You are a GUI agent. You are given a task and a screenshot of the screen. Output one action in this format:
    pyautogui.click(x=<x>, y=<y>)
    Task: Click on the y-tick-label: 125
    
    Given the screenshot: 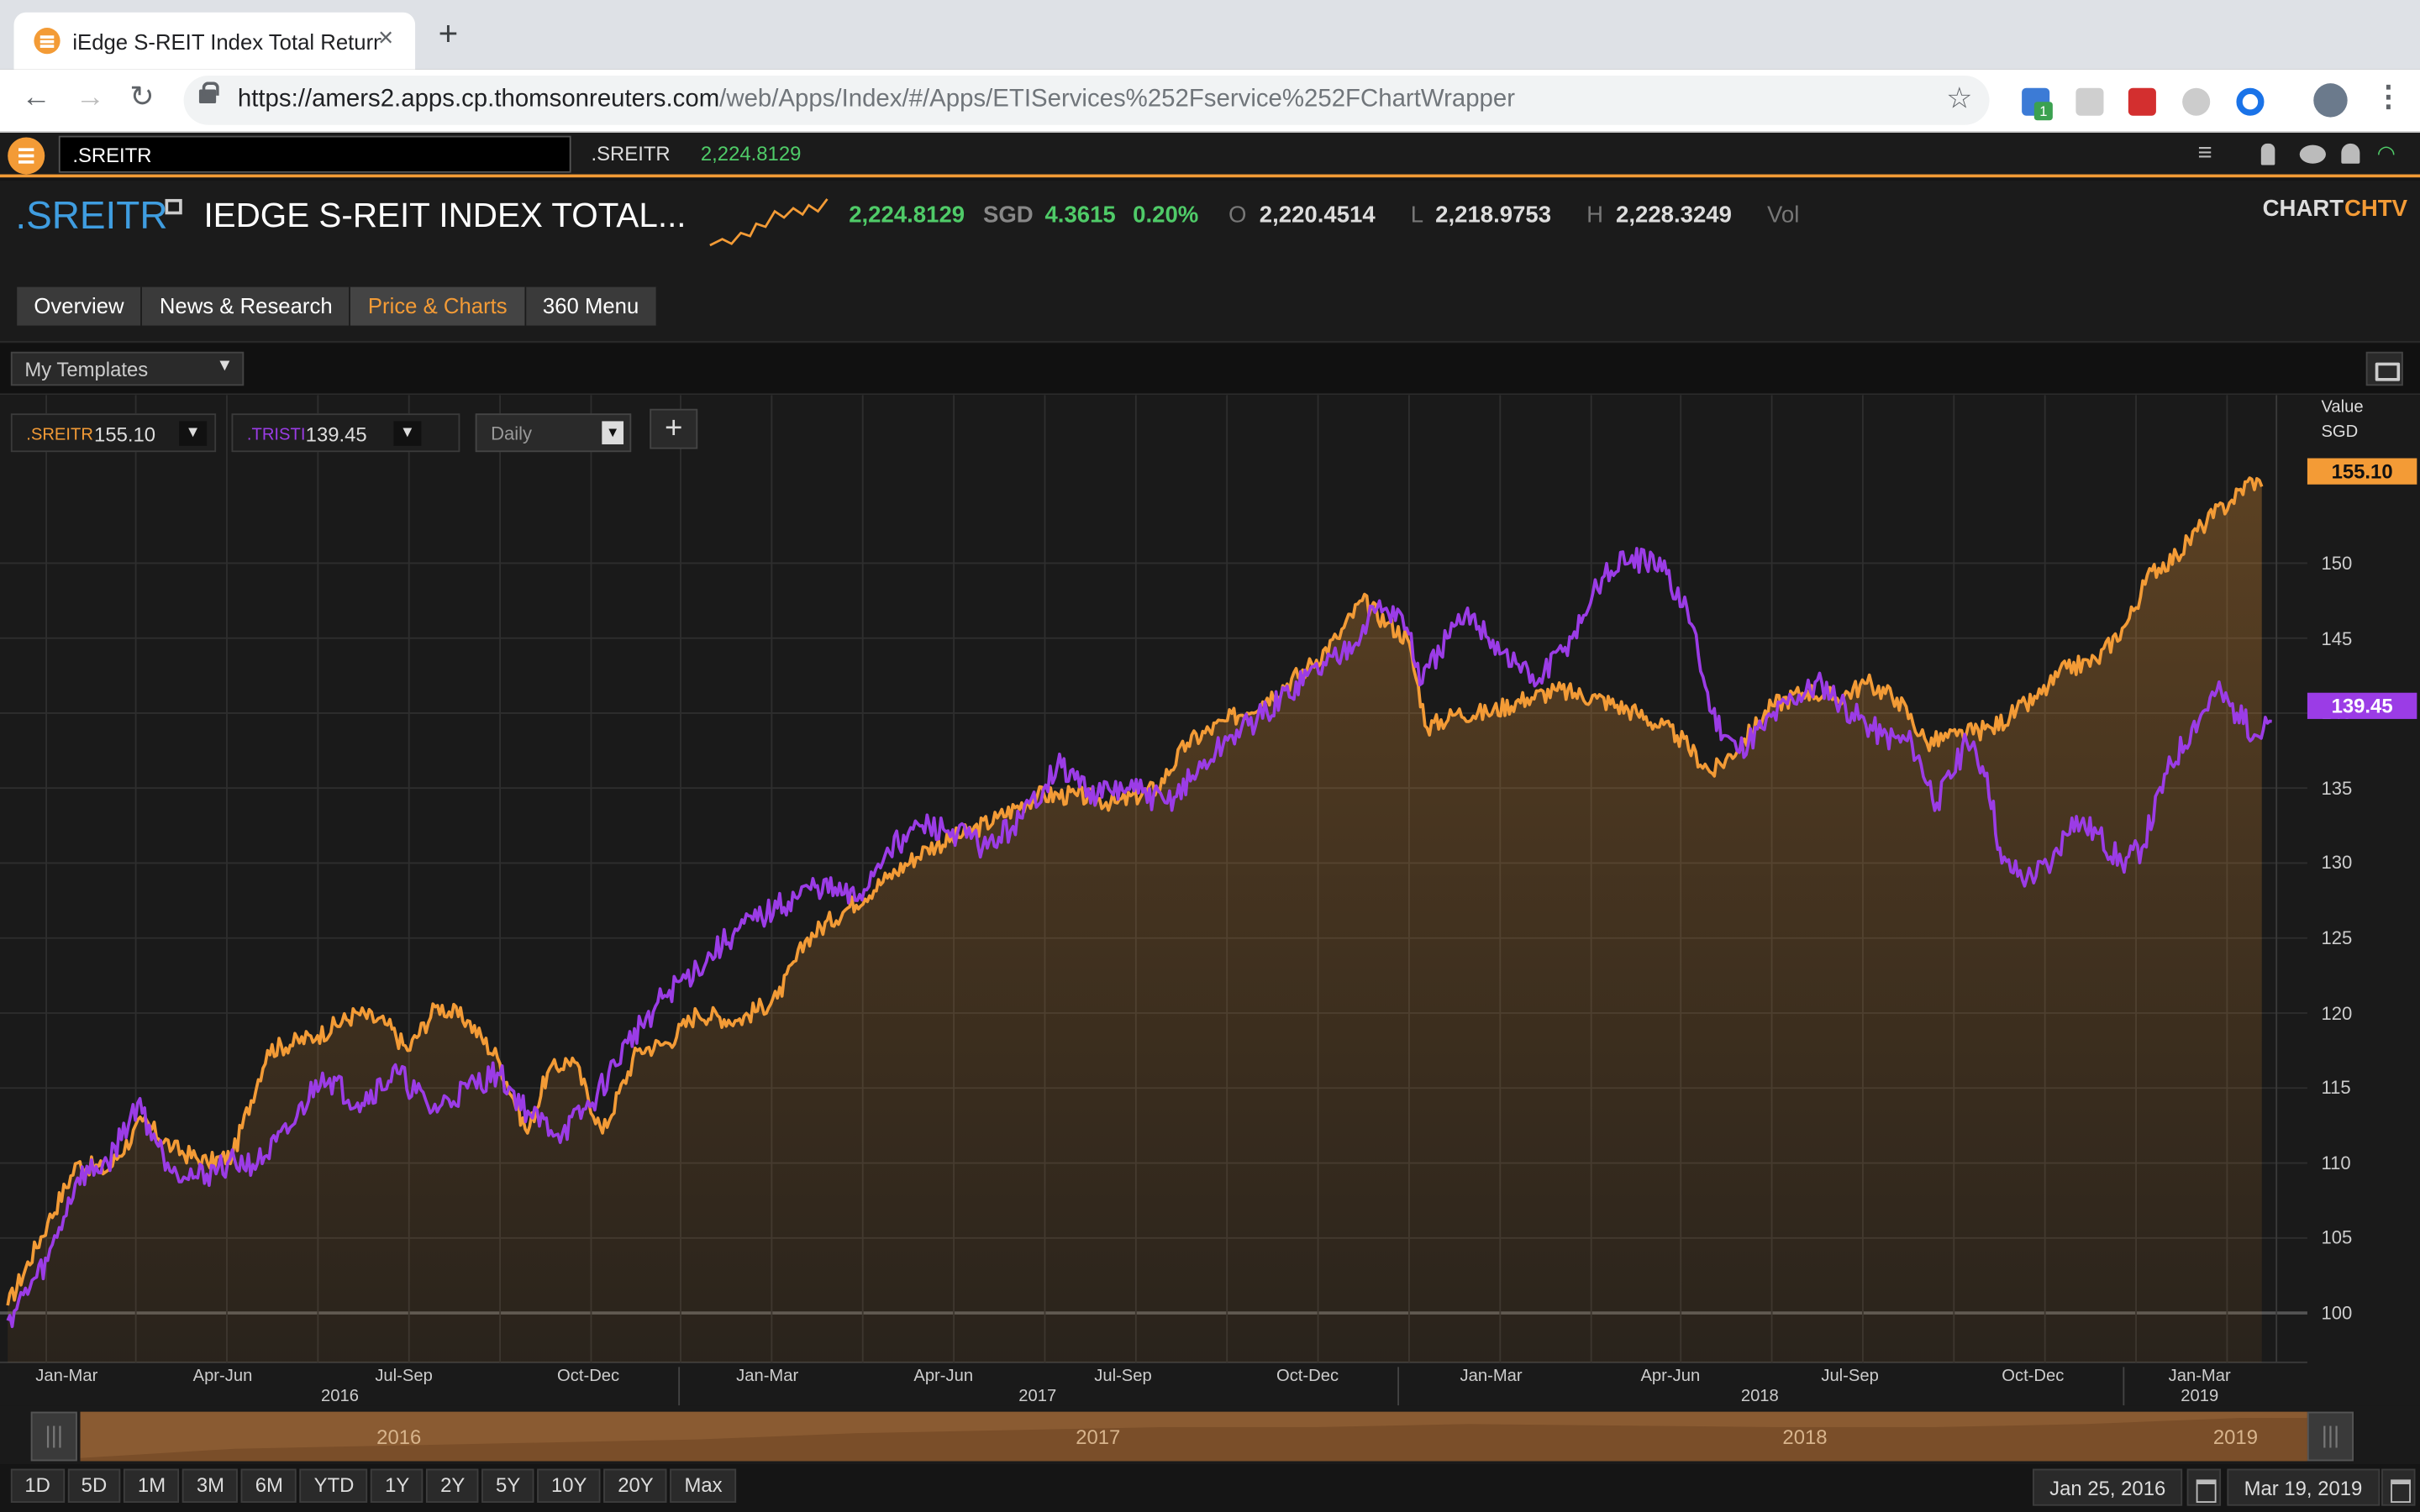 What is the action you would take?
    pyautogui.click(x=2337, y=938)
    